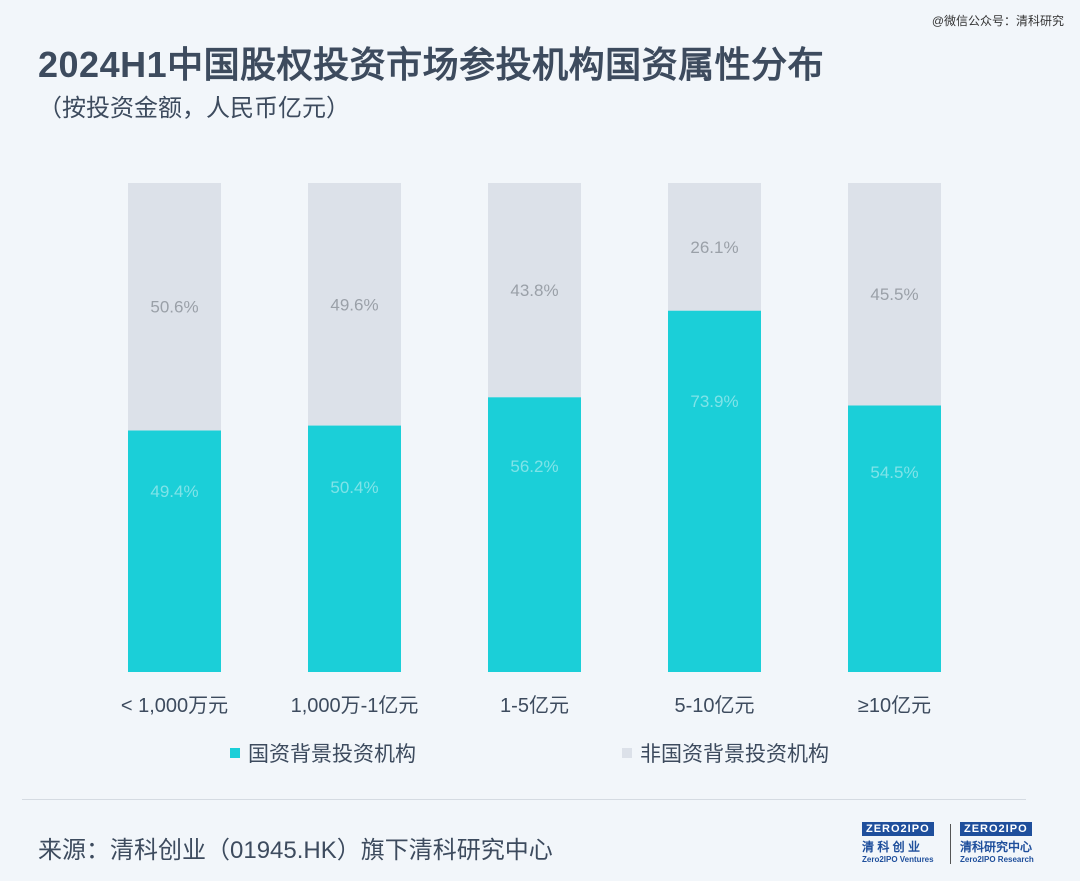 This screenshot has height=881, width=1080. What do you see at coordinates (355, 705) in the screenshot?
I see `x-tick-label: 1,000万-1亿元` at bounding box center [355, 705].